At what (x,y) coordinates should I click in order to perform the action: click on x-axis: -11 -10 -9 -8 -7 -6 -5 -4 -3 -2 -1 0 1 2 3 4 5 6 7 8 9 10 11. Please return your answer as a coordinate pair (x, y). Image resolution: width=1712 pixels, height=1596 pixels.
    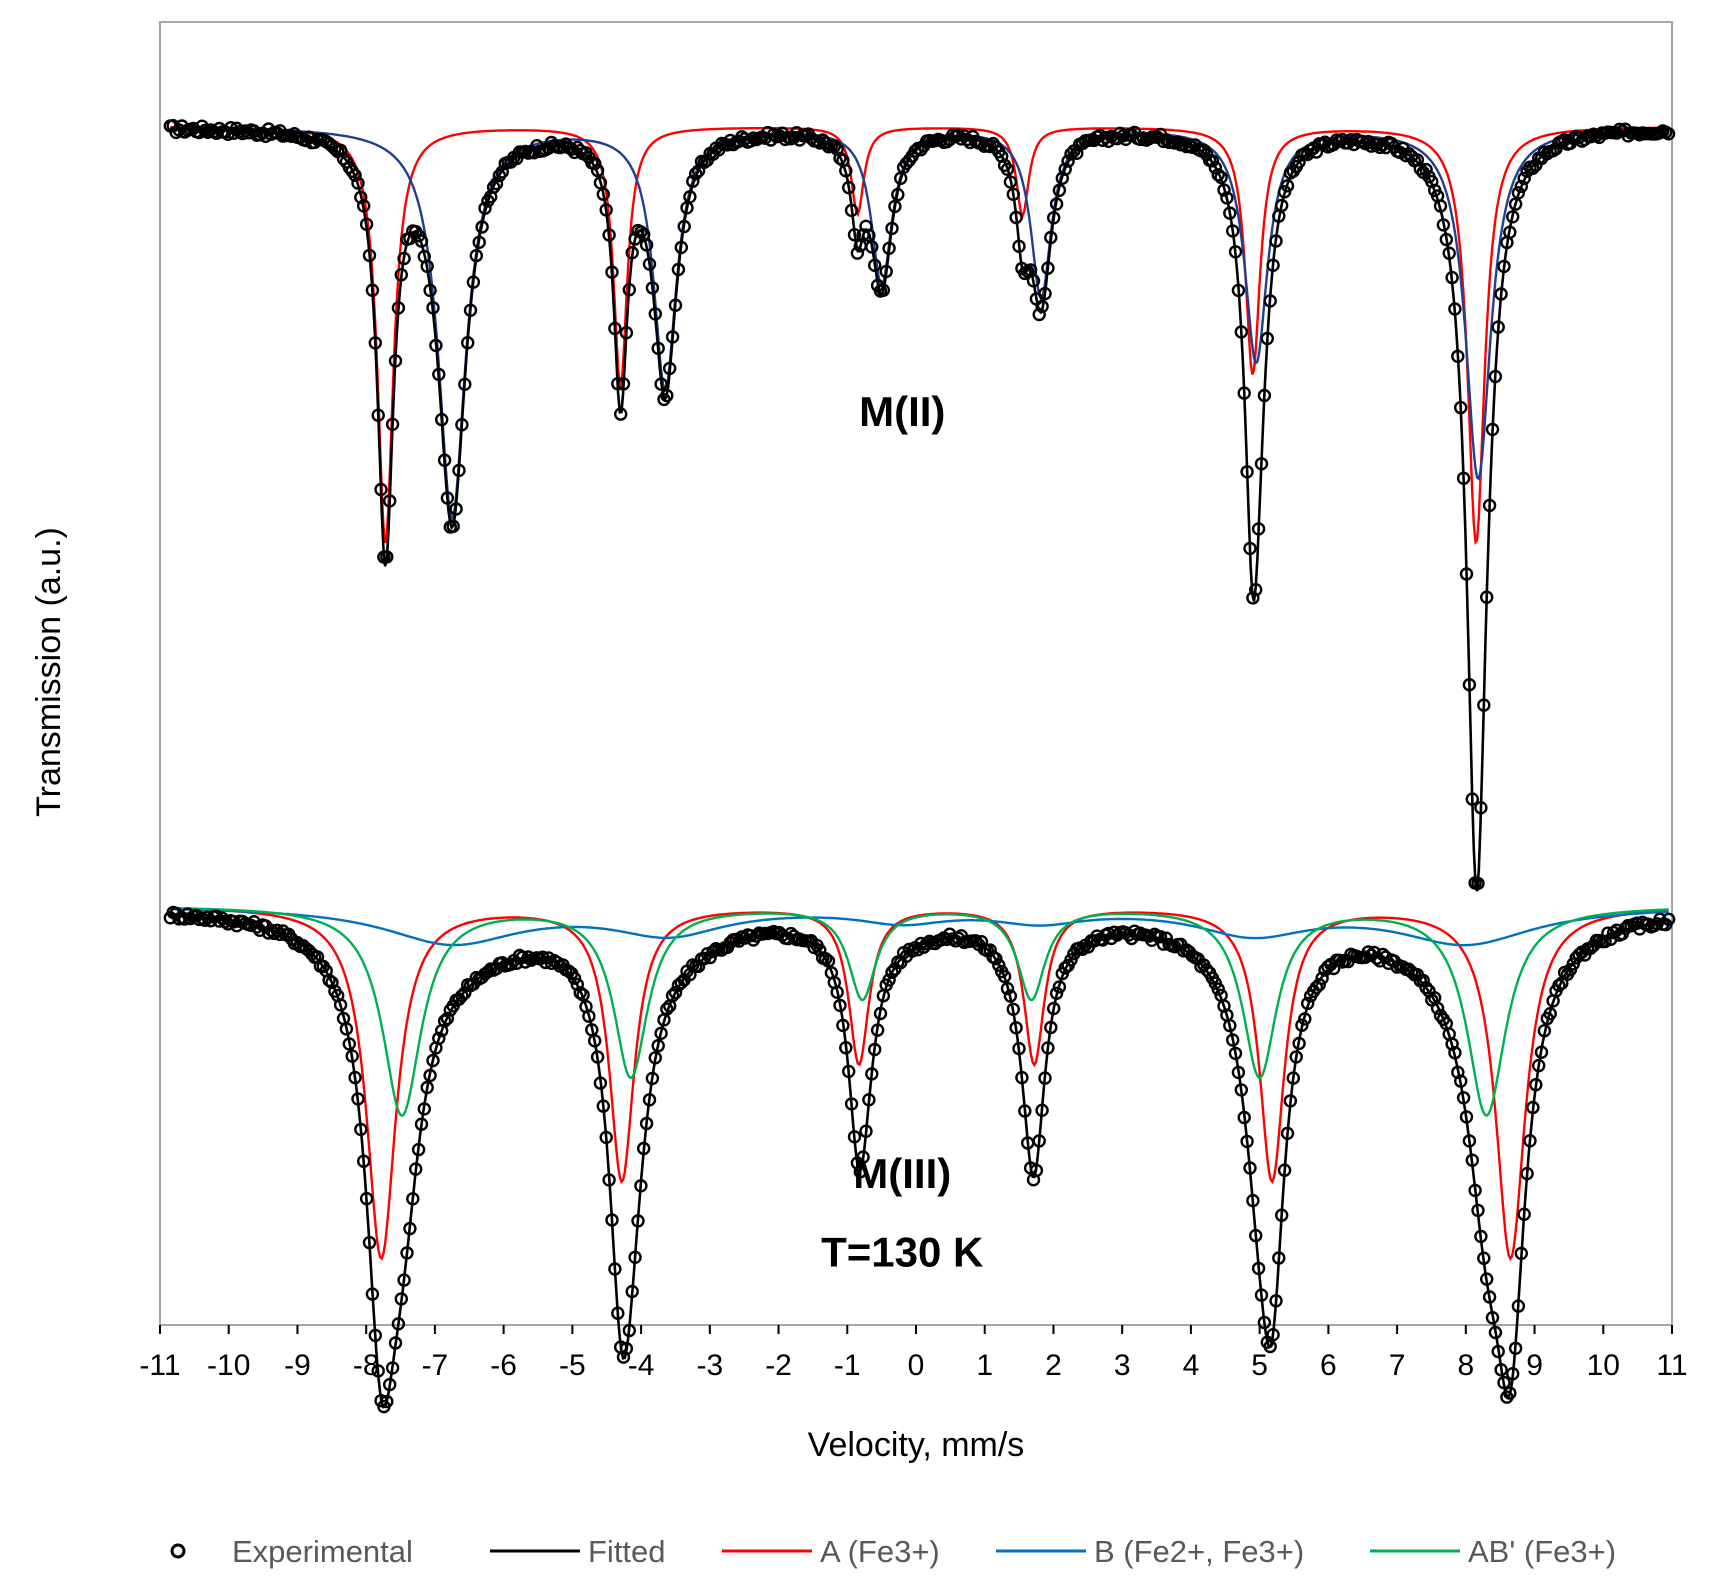
    Looking at the image, I should click on (913, 1353).